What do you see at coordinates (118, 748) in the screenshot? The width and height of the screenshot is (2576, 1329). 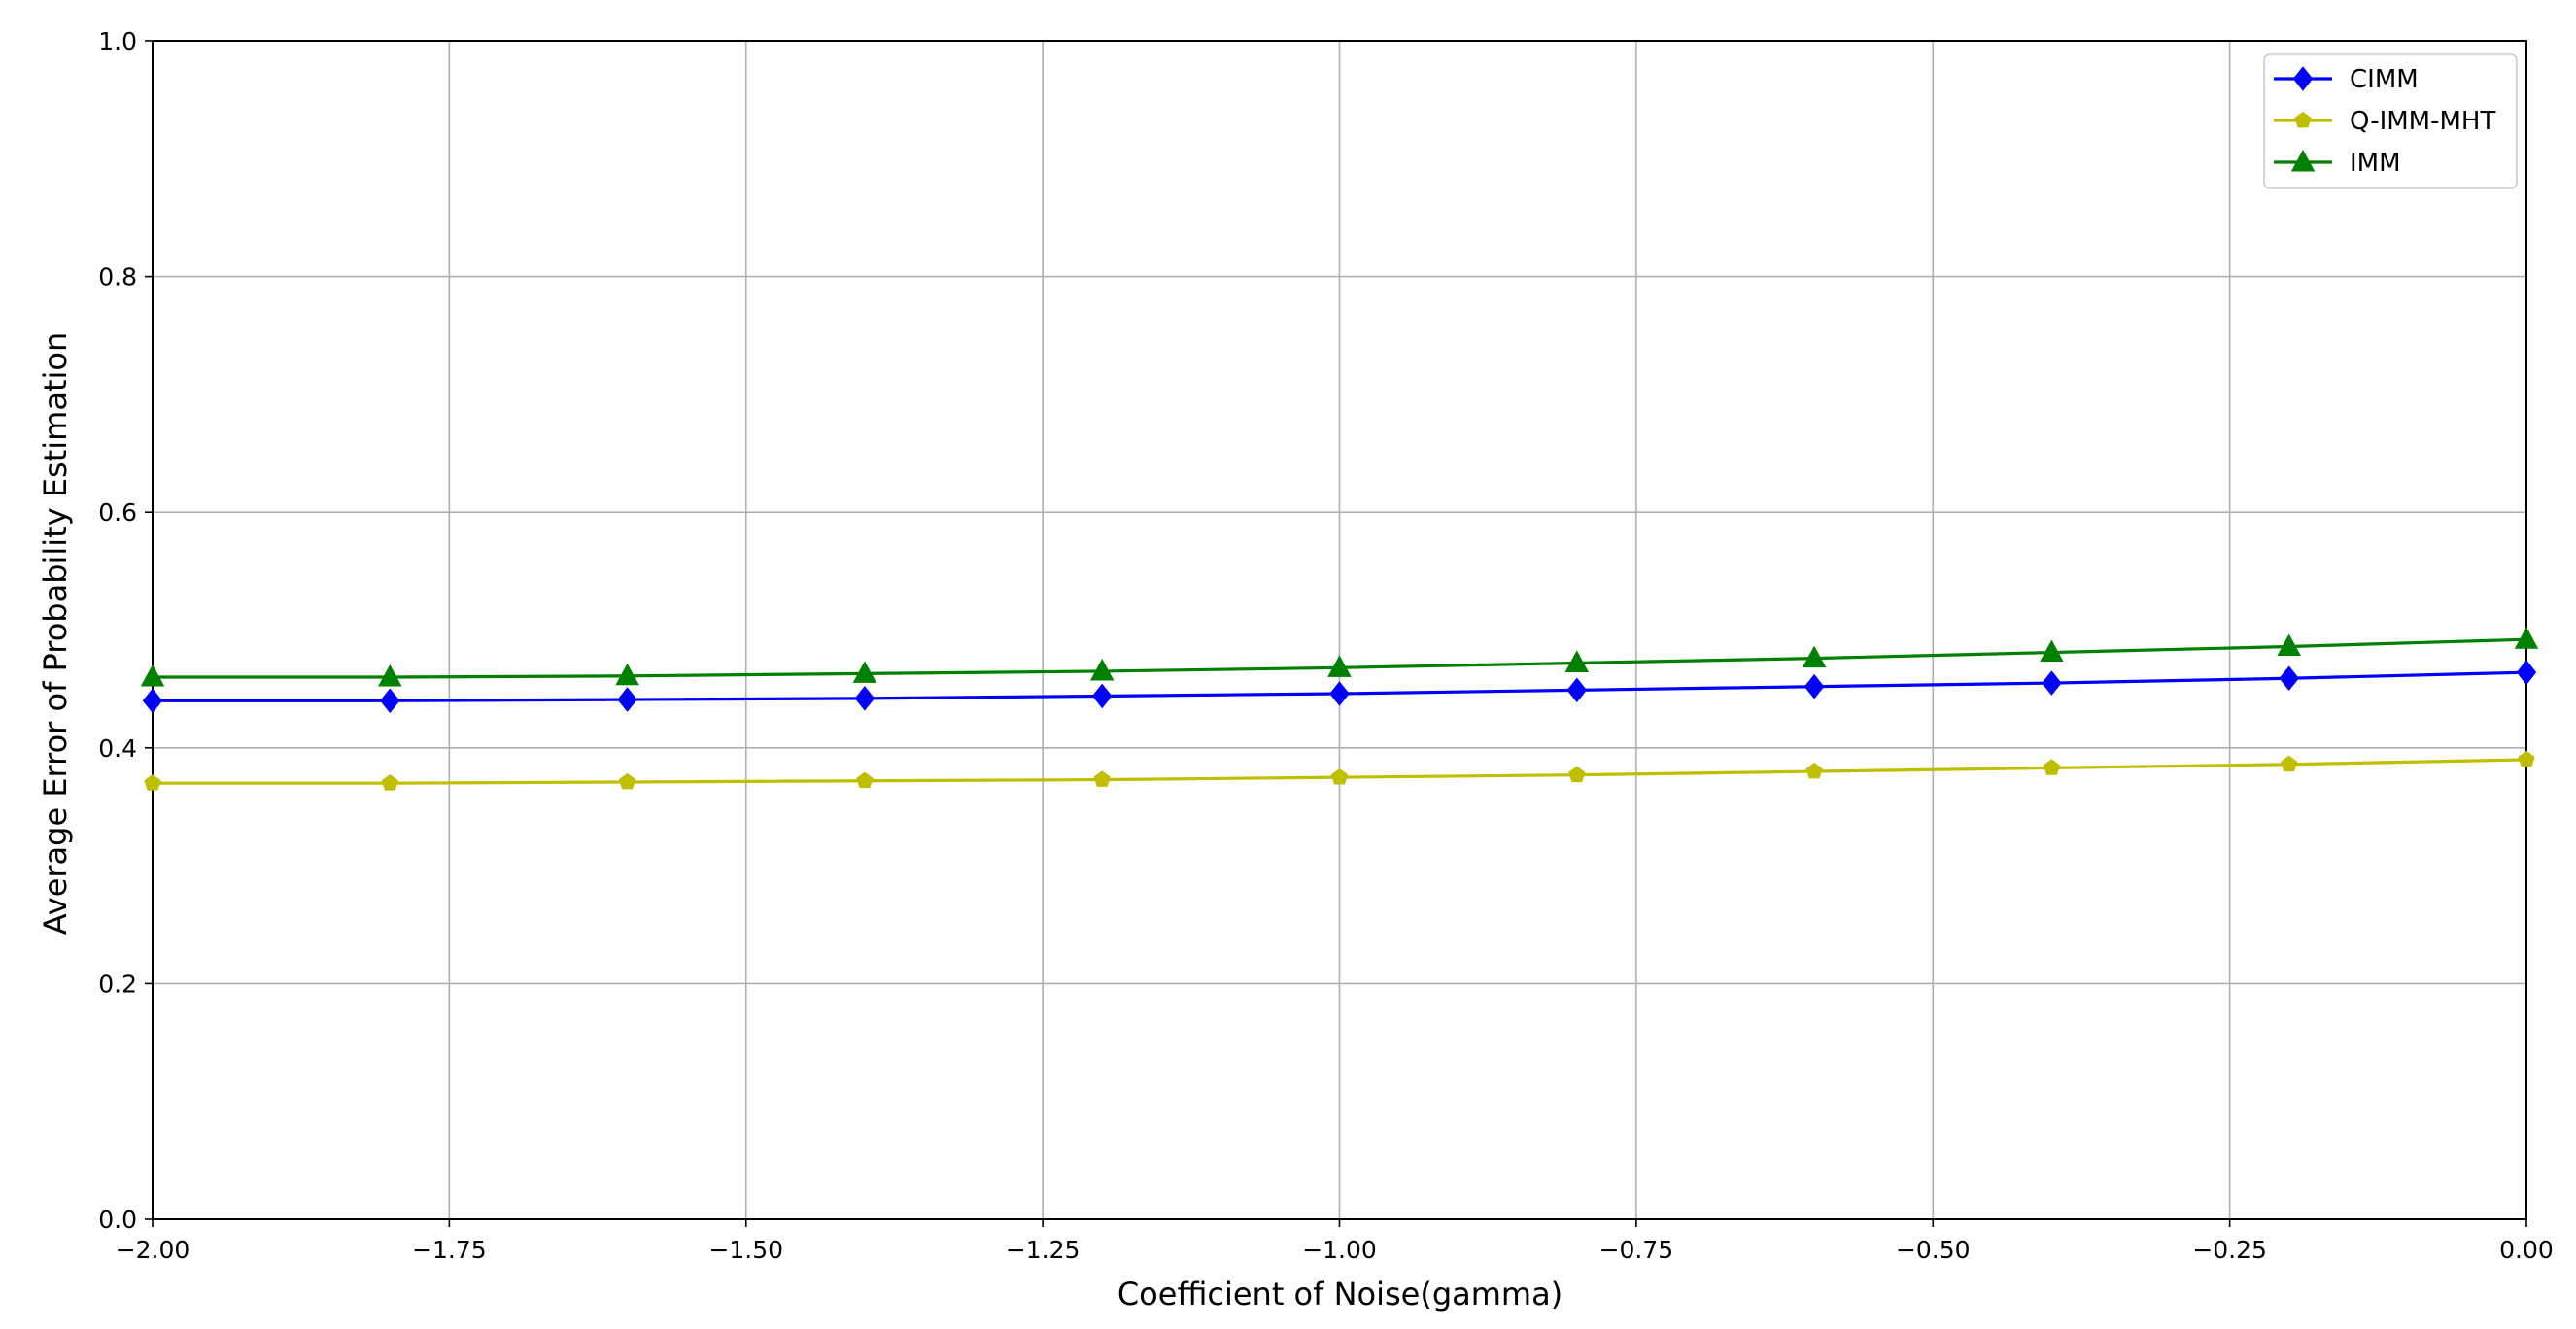 I see `y-tick-label: 0.4` at bounding box center [118, 748].